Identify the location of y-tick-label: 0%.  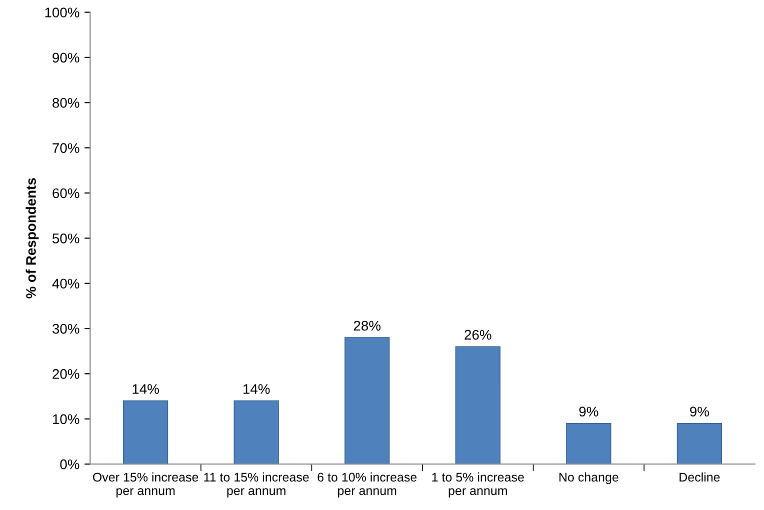
(70, 464).